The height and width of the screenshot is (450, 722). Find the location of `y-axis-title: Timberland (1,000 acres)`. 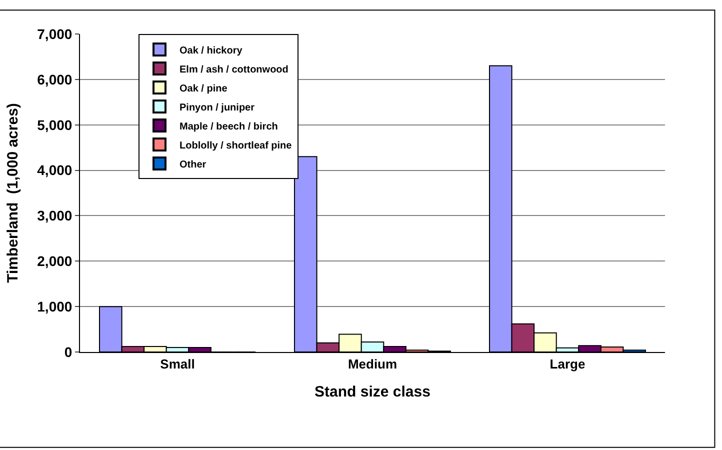

y-axis-title: Timberland (1,000 acres) is located at coordinates (13, 193).